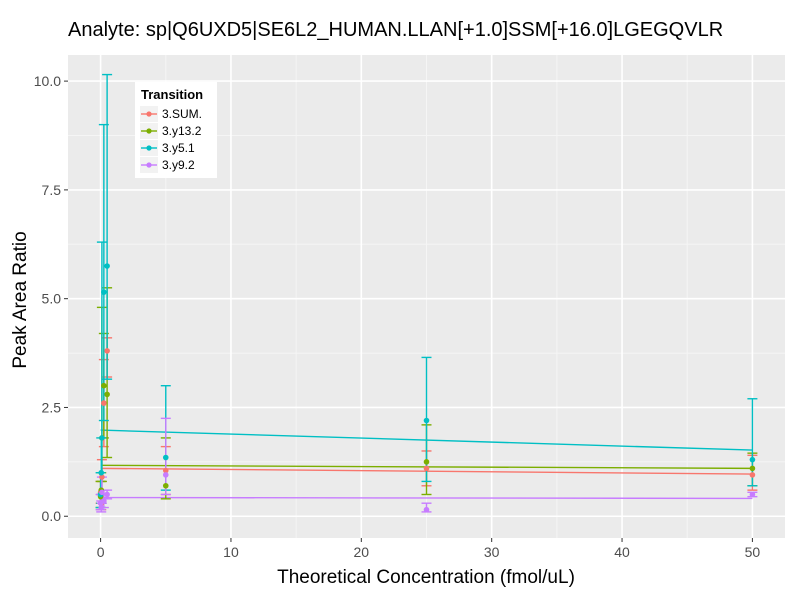  I want to click on legend-item: 3.SUM., so click(171, 114).